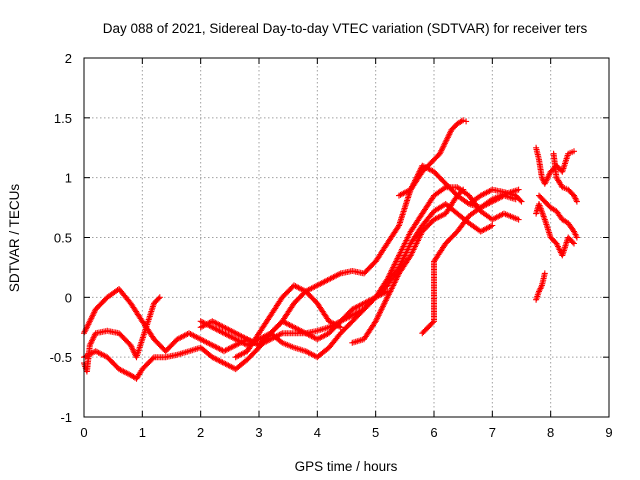 The height and width of the screenshot is (480, 640). Describe the element at coordinates (66, 417) in the screenshot. I see `y-tick-label: -1` at that location.